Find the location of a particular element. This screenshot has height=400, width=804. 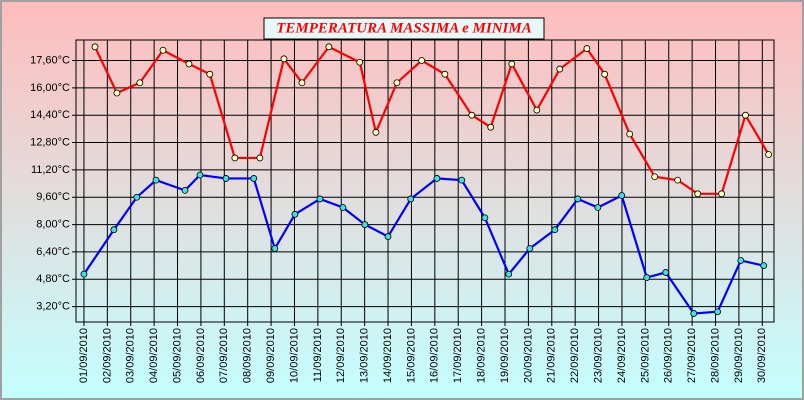

x-tick-label: 12/09/2010 is located at coordinates (341, 355).